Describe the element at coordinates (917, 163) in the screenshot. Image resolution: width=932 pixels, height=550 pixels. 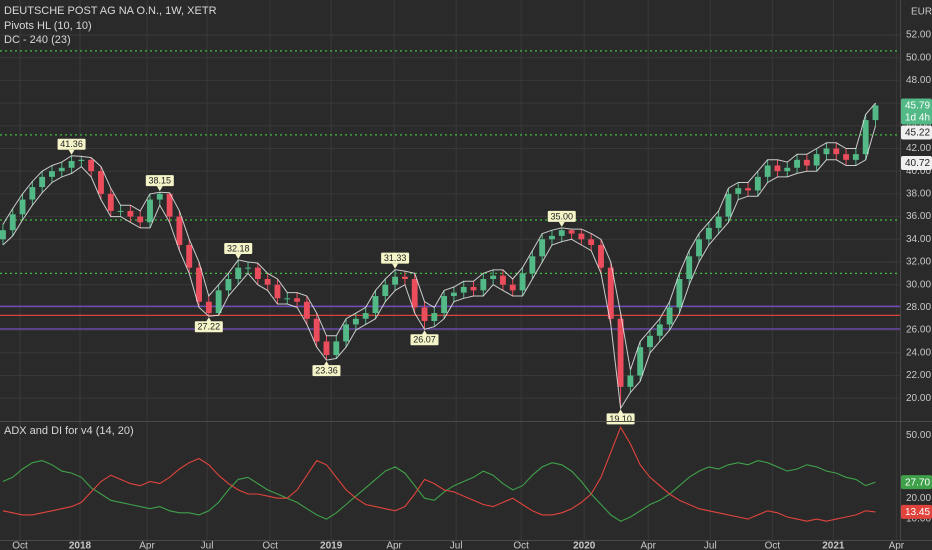
I see `price-tag-label: 40.72` at that location.